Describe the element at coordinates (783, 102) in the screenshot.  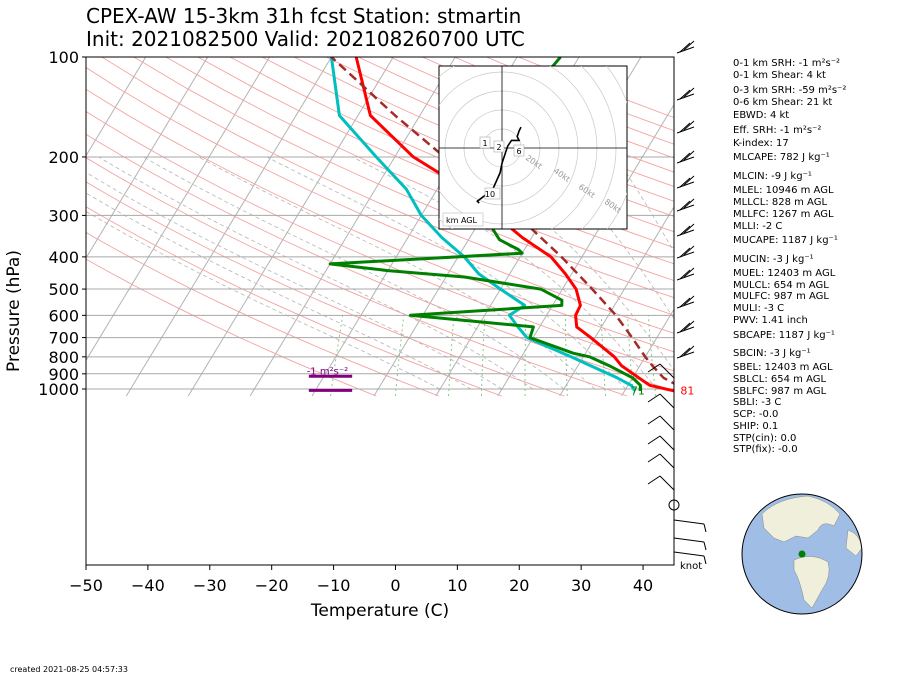
I see `index-line: 0-6 km Shear: 21 kt` at that location.